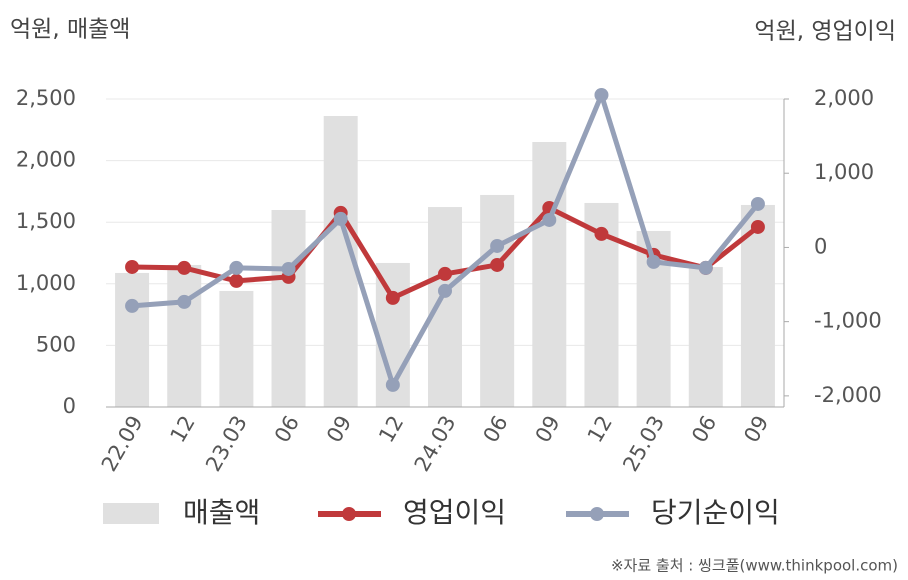  What do you see at coordinates (46, 160) in the screenshot?
I see `y-tick-label: 2,000` at bounding box center [46, 160].